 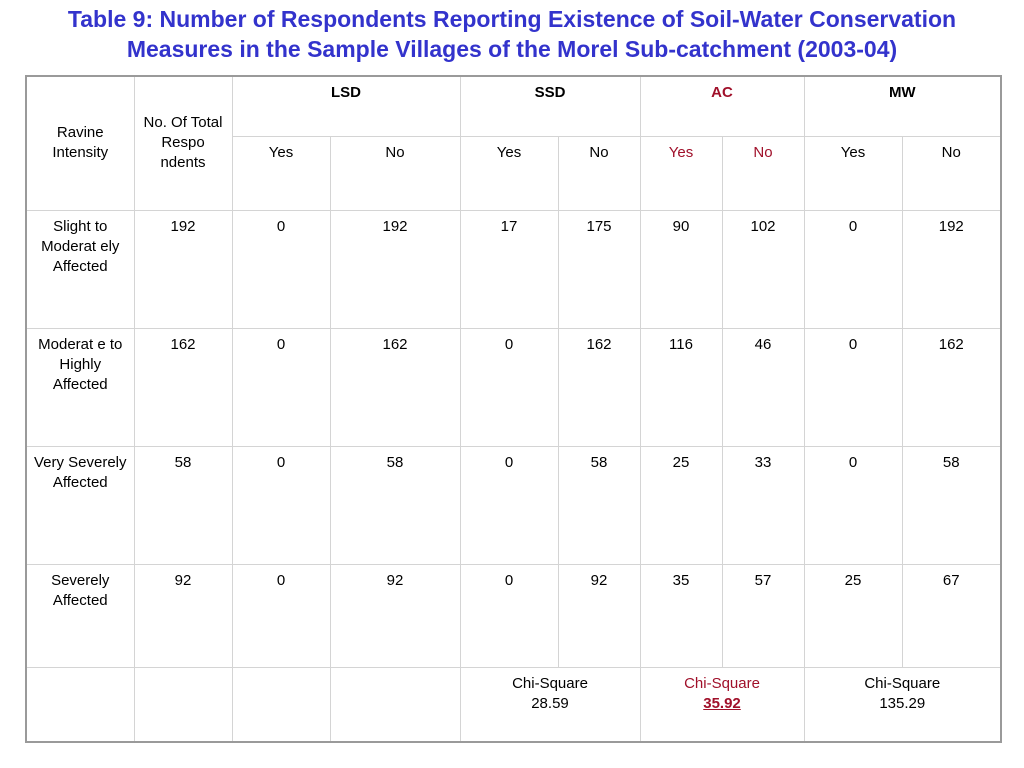 What do you see at coordinates (951, 615) in the screenshot?
I see `cell-mw-no: 67` at bounding box center [951, 615].